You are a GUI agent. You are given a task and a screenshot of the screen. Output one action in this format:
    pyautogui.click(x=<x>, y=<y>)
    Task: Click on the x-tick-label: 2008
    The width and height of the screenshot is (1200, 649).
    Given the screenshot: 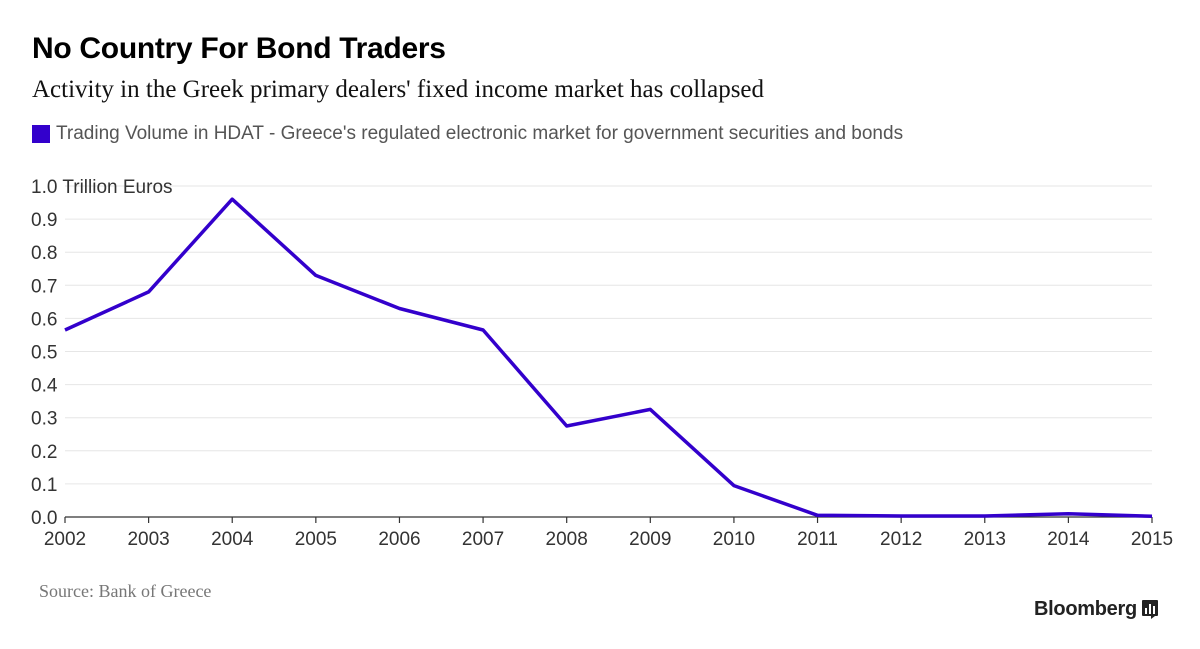 What is the action you would take?
    pyautogui.click(x=567, y=539)
    